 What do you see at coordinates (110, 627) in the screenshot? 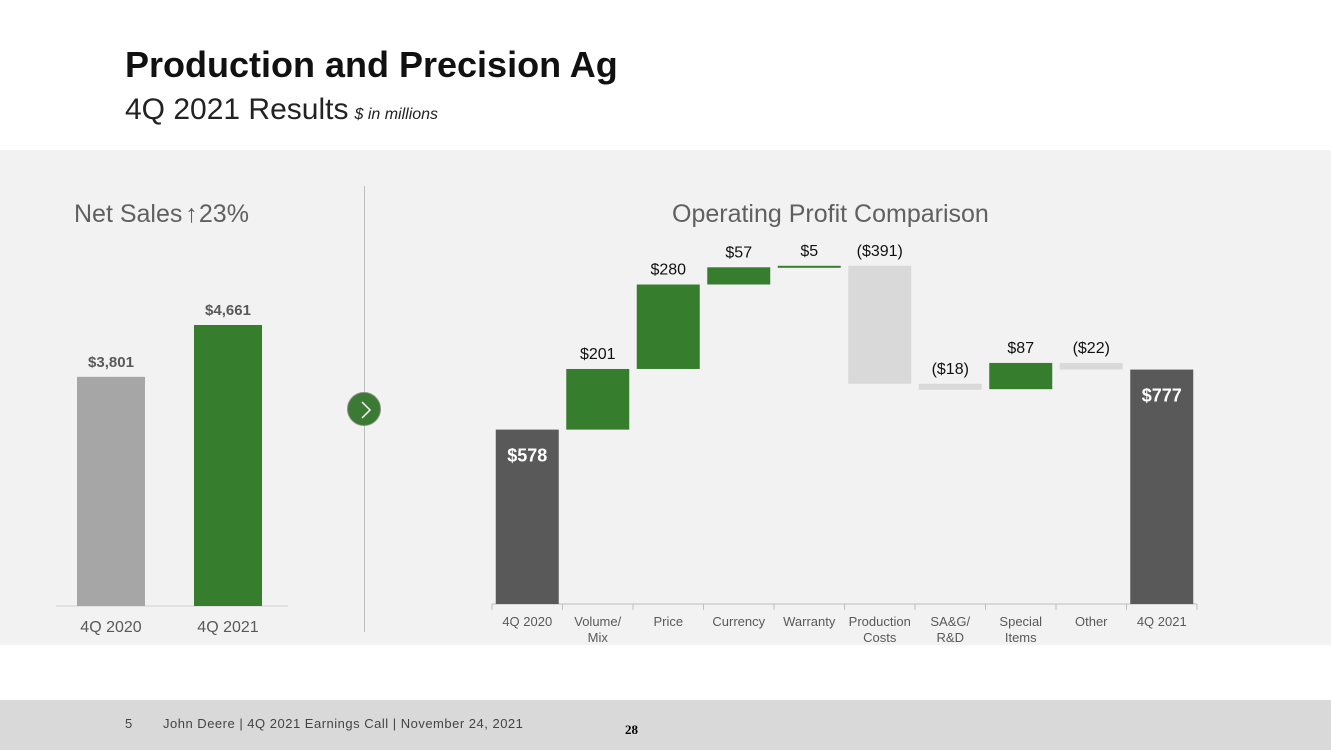
I see `net-sales-category-label: 4Q 2020` at bounding box center [110, 627].